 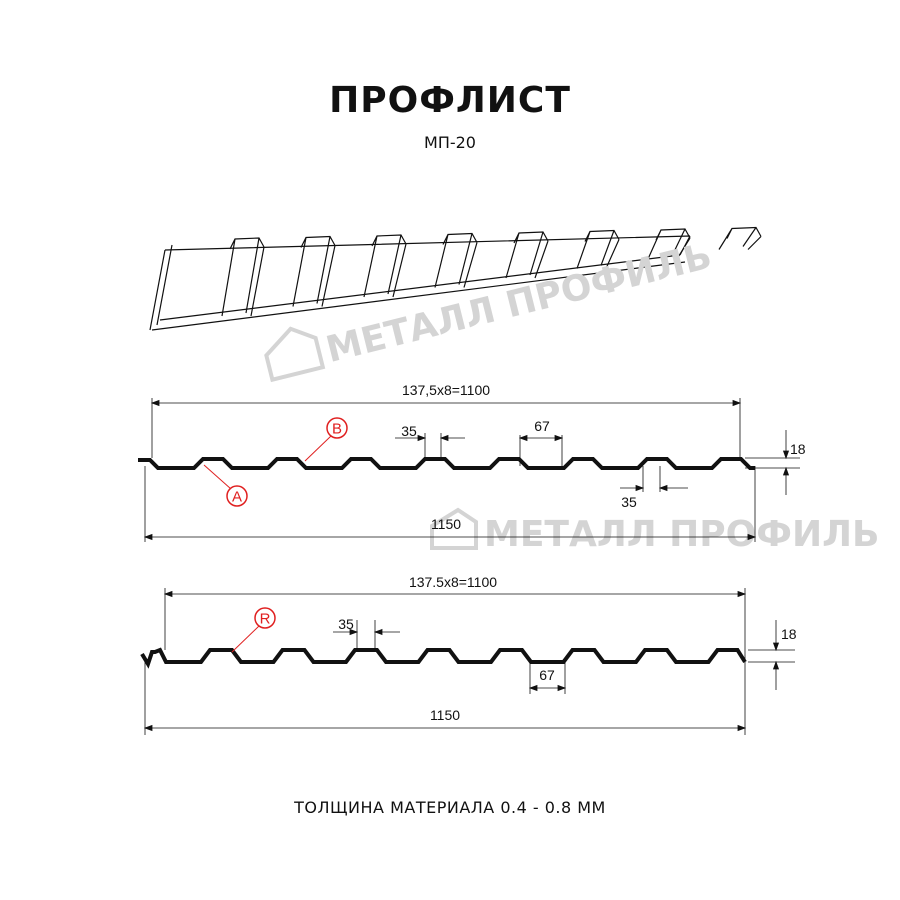 What do you see at coordinates (450, 100) in the screenshot?
I see `page-title: ПРОФЛИСТ` at bounding box center [450, 100].